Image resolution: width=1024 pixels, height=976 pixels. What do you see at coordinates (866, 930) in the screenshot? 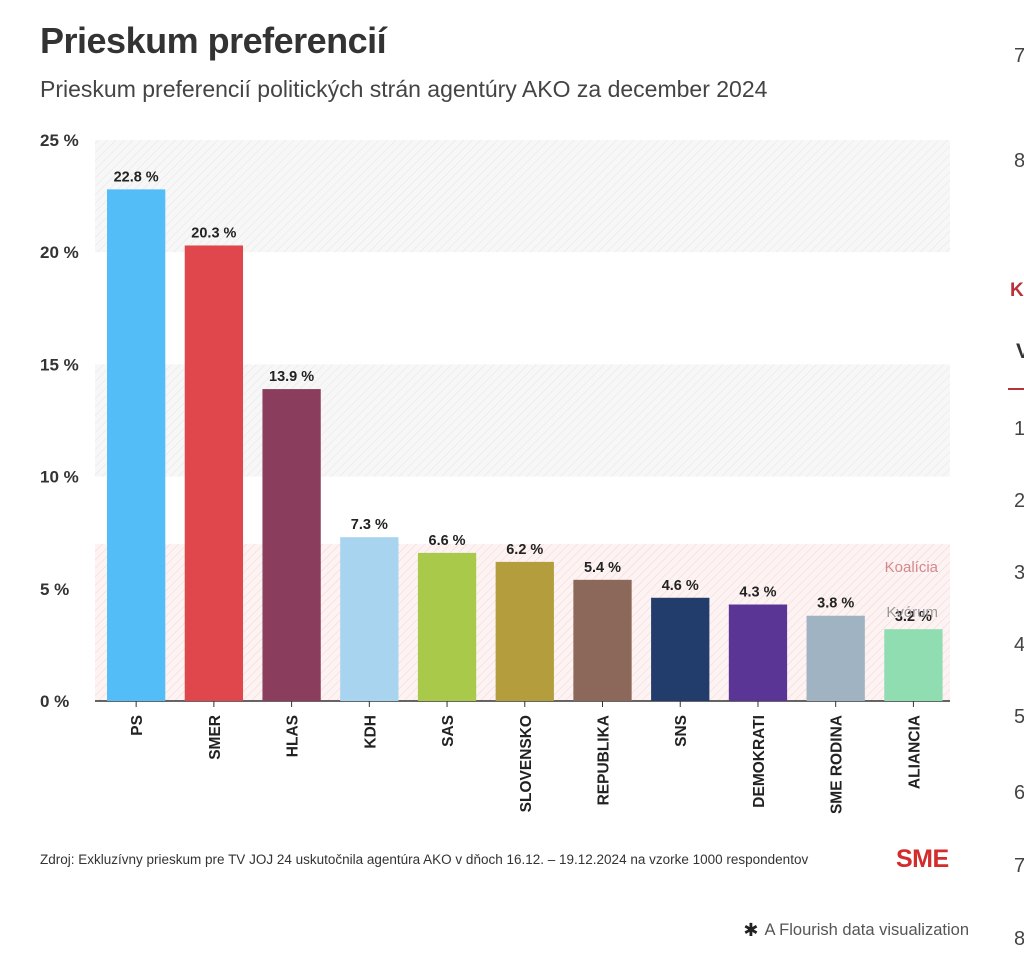
I see `credit-label: A Flourish data visualization` at bounding box center [866, 930].